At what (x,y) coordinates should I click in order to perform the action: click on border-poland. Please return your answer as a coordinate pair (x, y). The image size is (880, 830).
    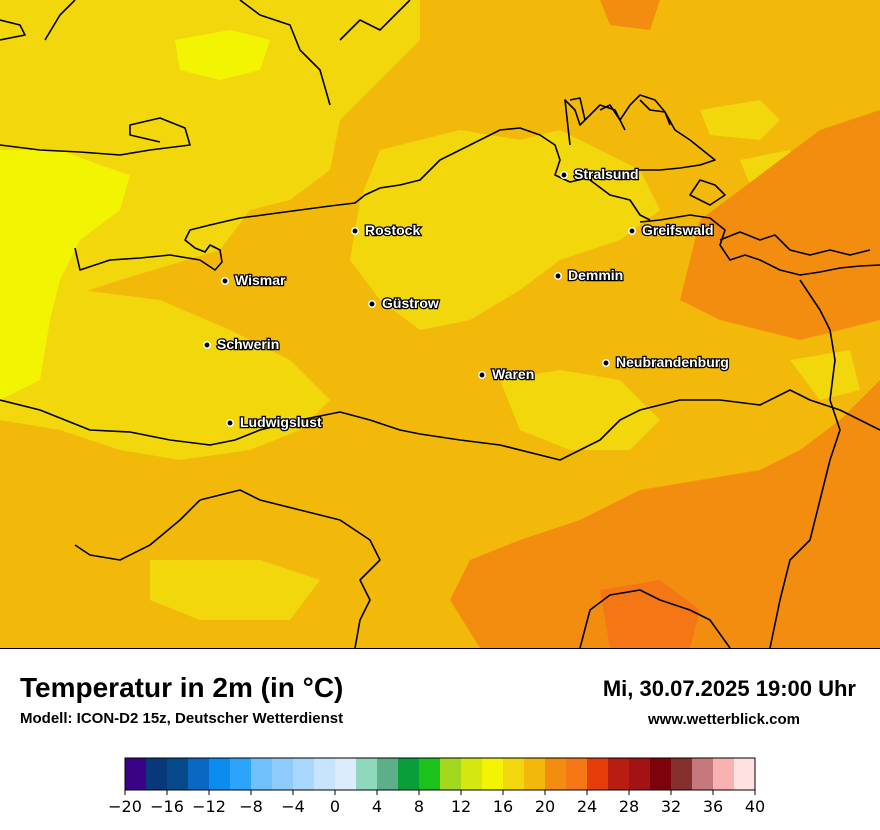
    Looking at the image, I should click on (805, 463).